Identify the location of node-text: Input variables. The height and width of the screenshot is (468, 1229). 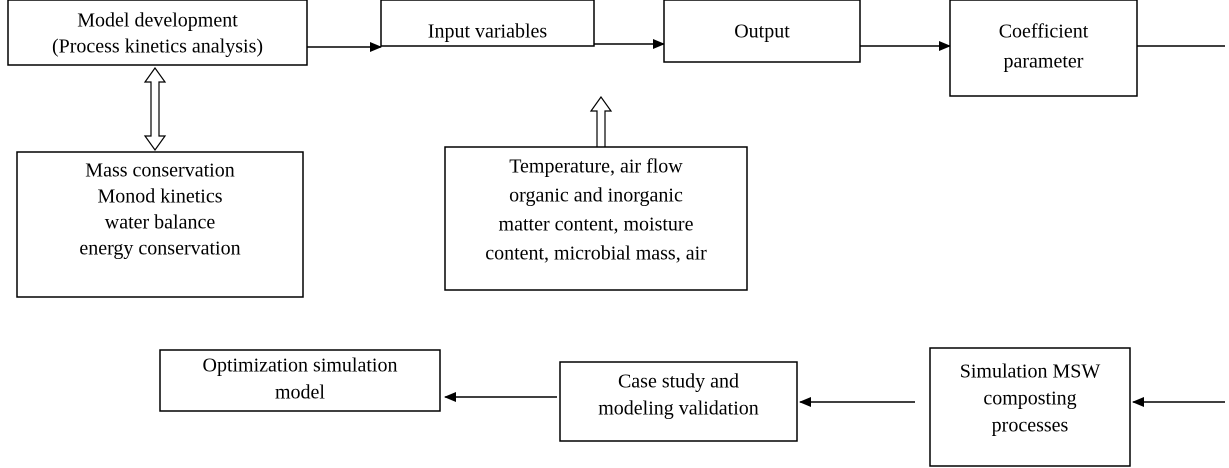
(488, 32).